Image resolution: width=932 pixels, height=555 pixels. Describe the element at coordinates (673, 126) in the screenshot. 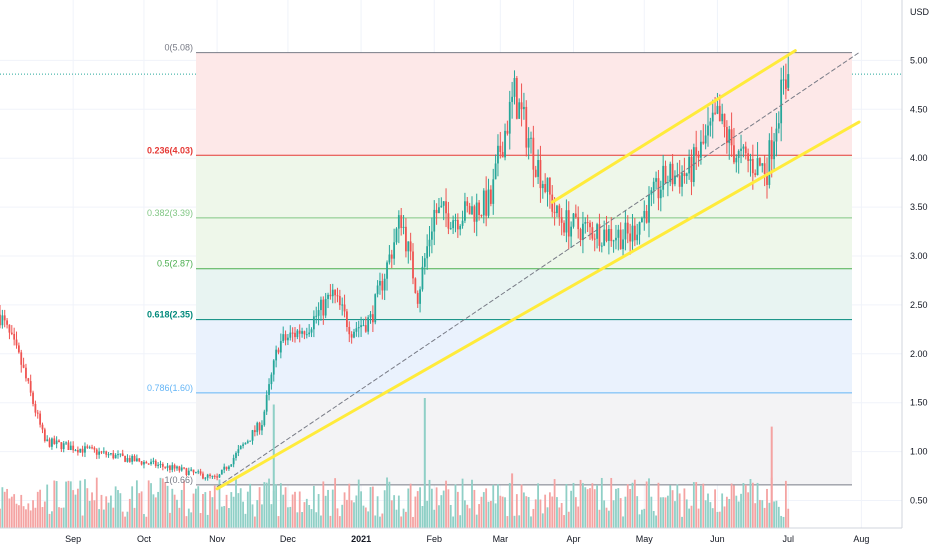

I see `channel-upper-line` at that location.